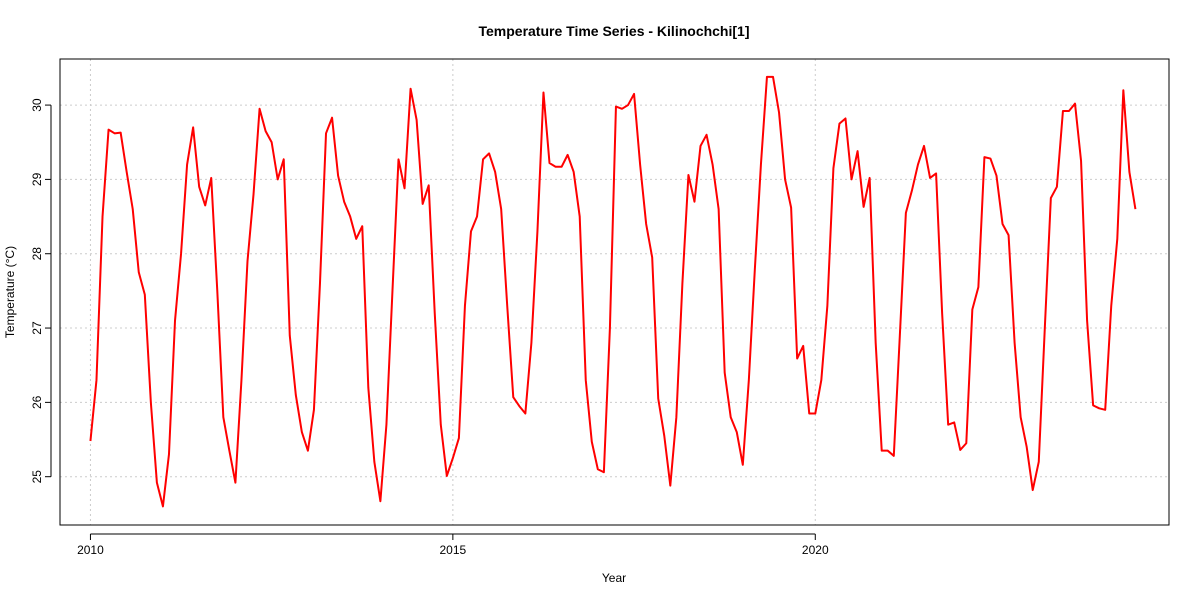 The image size is (1200, 600). Describe the element at coordinates (10, 292) in the screenshot. I see `y-axis-label: Temperature (°C)` at that location.